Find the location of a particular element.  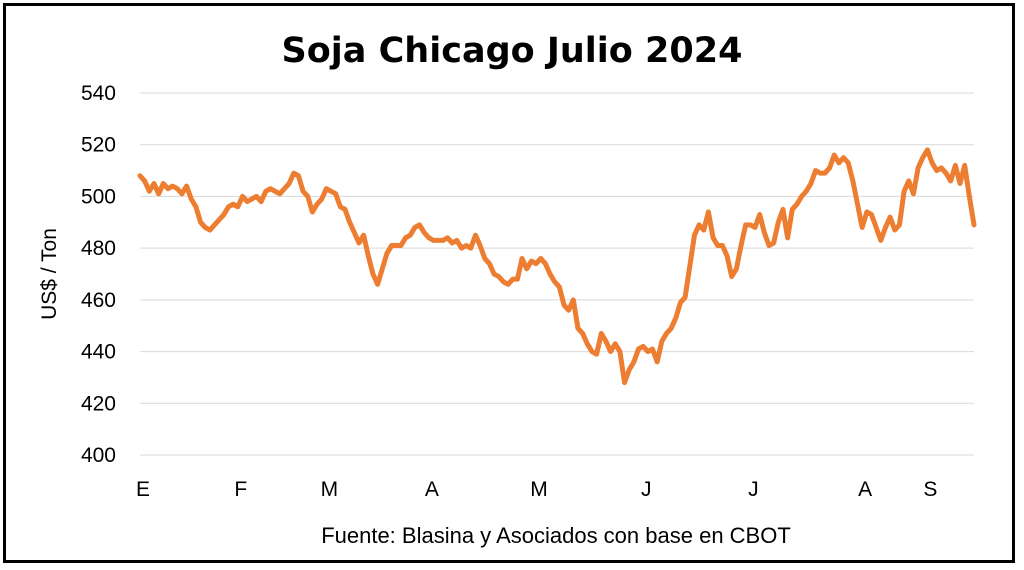

y-axis-ticks: 400 420 440 460 480 500 520 540 is located at coordinates (98, 274).